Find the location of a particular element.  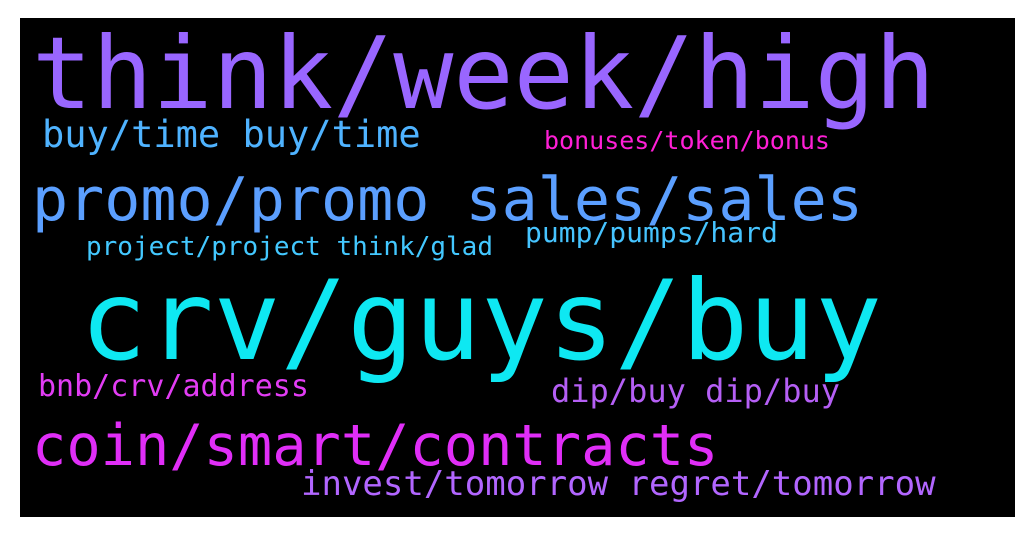

word-dip-buy: dip/buy dip/buy is located at coordinates (695, 391).